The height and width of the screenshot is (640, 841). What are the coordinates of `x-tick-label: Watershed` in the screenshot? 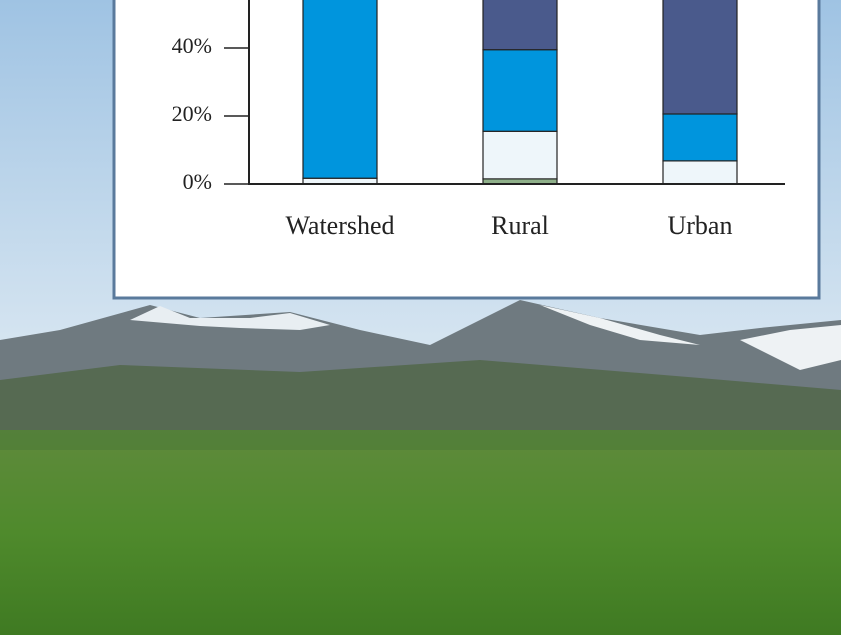 It's located at (339, 225).